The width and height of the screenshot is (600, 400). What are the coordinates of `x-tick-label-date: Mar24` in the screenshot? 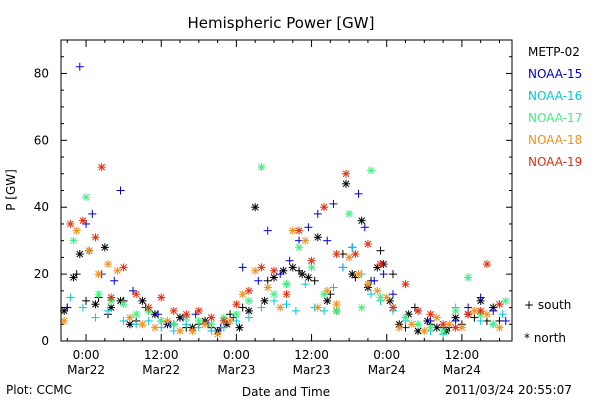 It's located at (387, 370).